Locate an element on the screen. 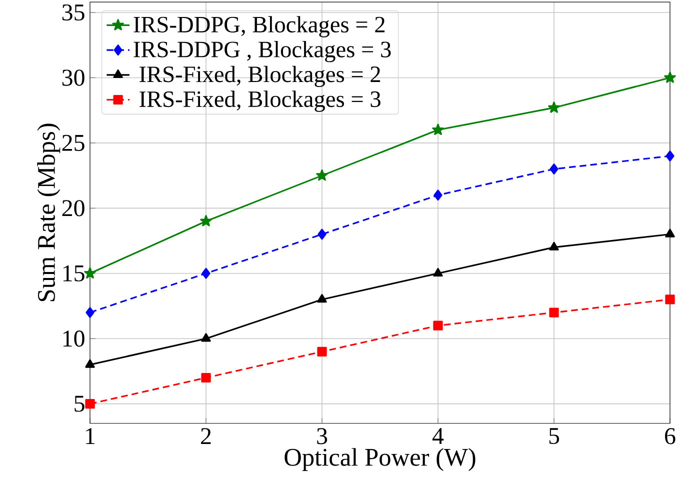 The height and width of the screenshot is (498, 700). legend-label: IRS-Fixed, Blockages = 3 is located at coordinates (260, 101).